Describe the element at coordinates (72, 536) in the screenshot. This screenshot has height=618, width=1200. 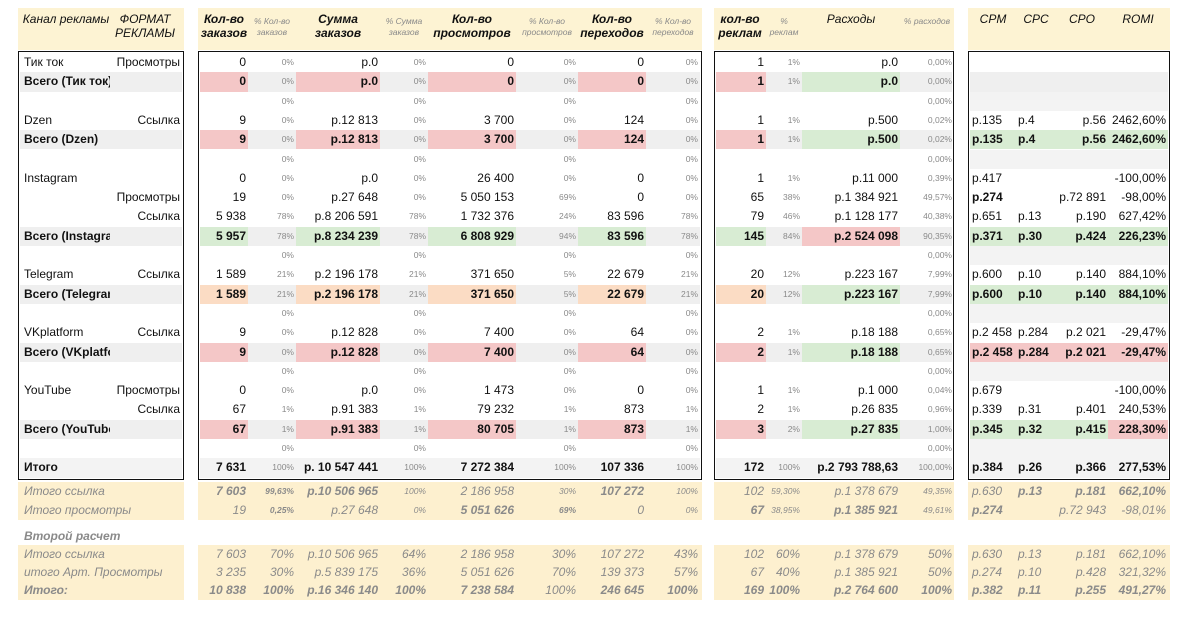
I see `section-title: Второй расчет` at that location.